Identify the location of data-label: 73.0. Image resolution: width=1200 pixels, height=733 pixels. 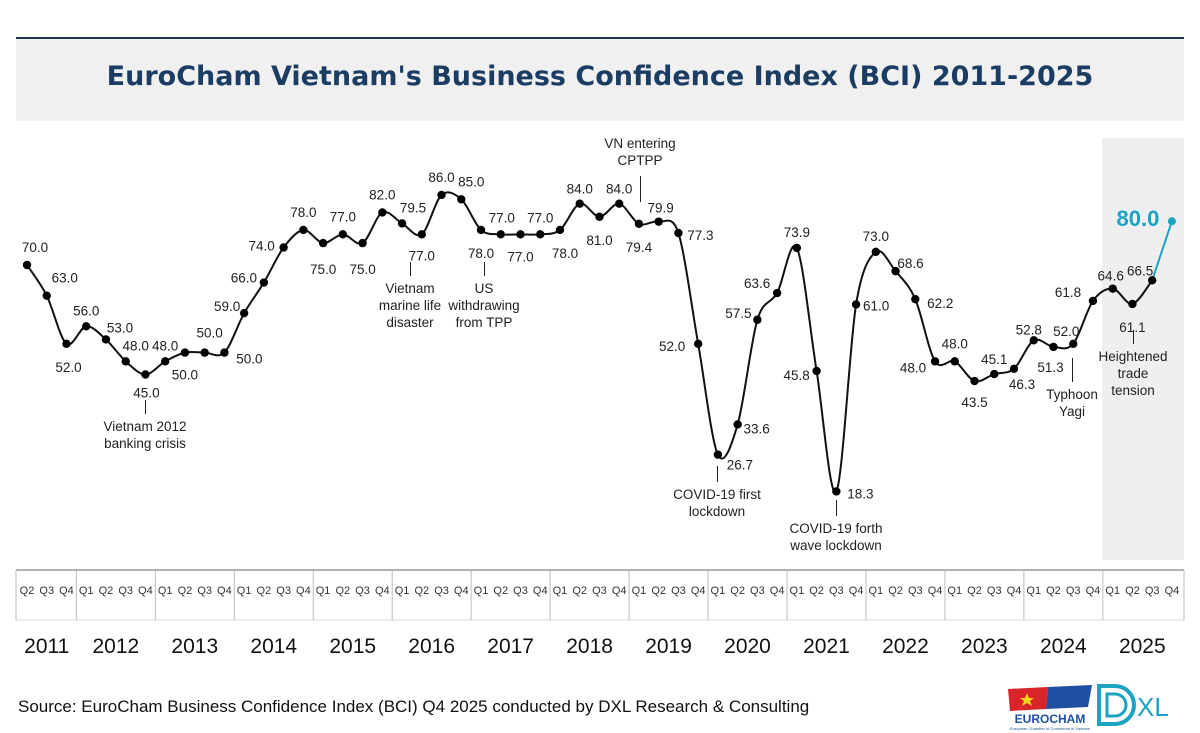
(876, 236).